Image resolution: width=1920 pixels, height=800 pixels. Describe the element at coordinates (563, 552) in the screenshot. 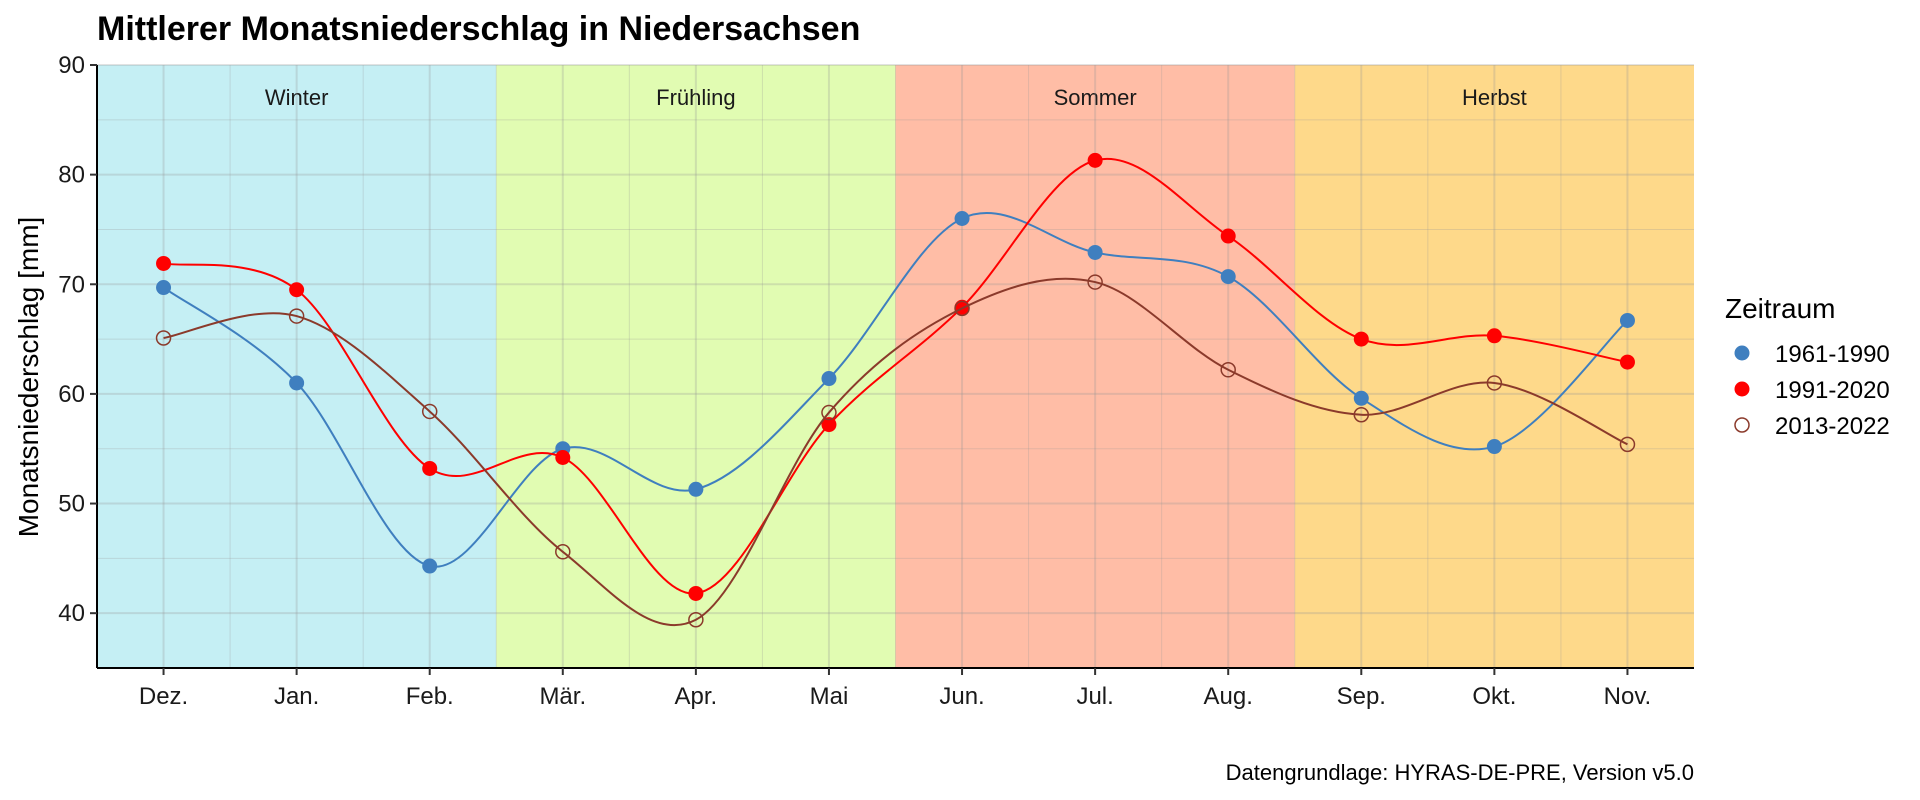

I see `data-point-2013-2022-Mär.` at that location.